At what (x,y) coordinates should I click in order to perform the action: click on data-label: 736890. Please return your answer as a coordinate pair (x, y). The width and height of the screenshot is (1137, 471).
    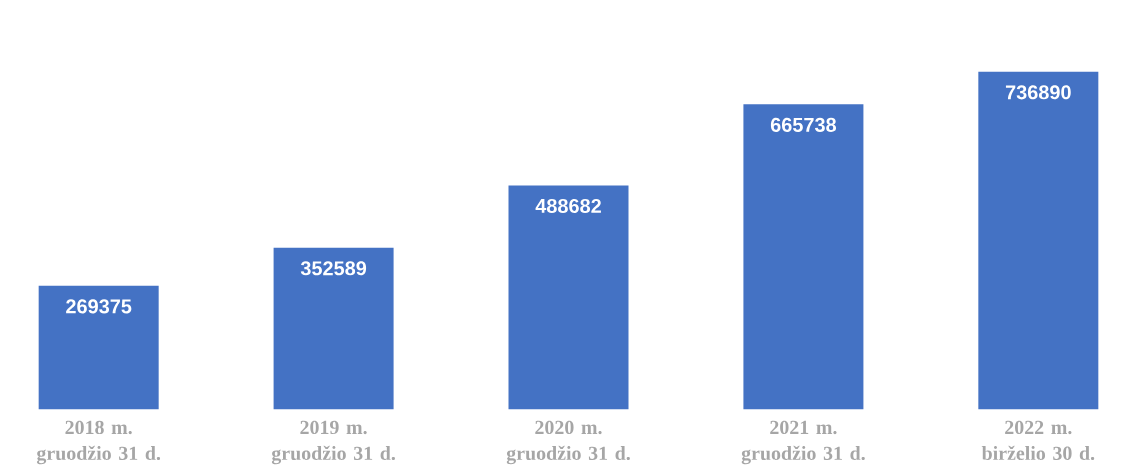
    Looking at the image, I should click on (1038, 92).